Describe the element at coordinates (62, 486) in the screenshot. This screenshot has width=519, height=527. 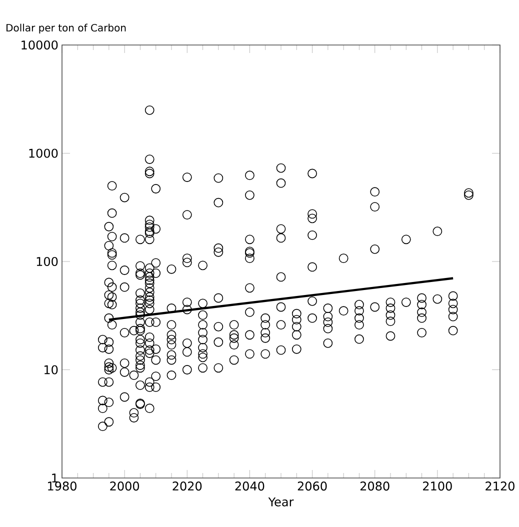
I see `x-tick-label: 1980` at that location.